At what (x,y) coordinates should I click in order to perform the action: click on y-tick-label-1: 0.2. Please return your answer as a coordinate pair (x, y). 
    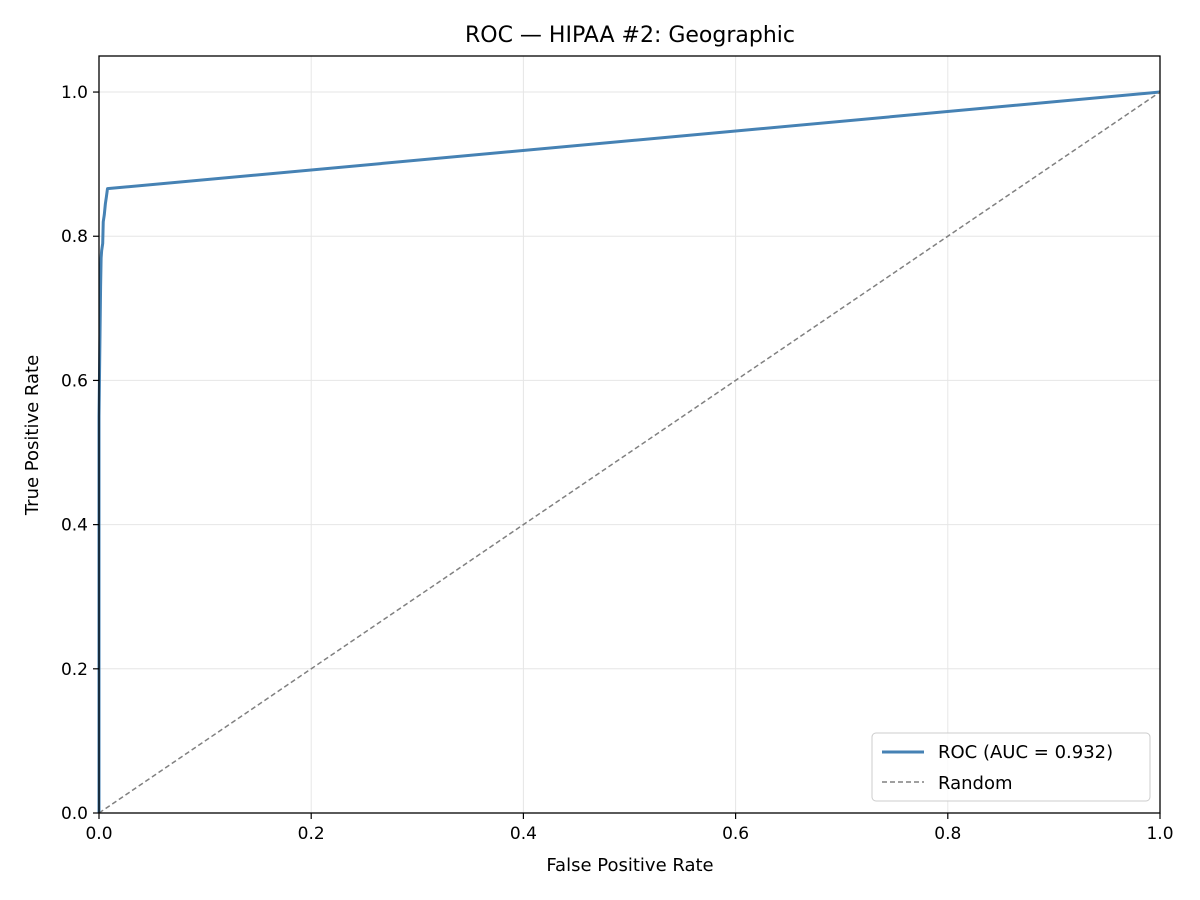
    Looking at the image, I should click on (74, 670).